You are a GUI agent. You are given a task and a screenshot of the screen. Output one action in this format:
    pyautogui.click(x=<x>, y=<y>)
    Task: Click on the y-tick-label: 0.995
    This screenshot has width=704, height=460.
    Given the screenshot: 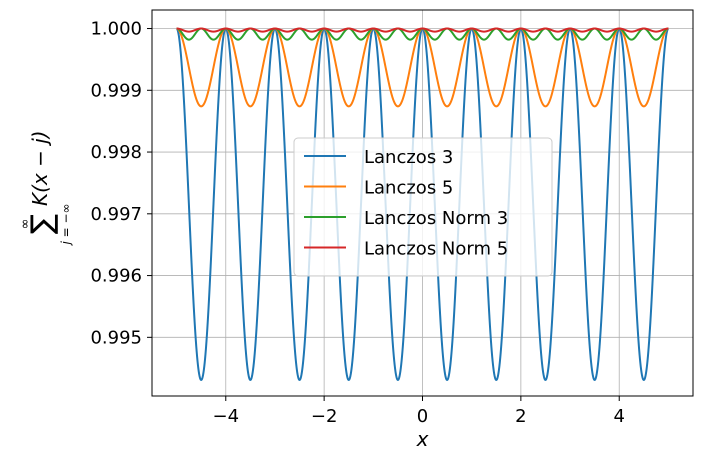 What is the action you would take?
    pyautogui.click(x=116, y=337)
    